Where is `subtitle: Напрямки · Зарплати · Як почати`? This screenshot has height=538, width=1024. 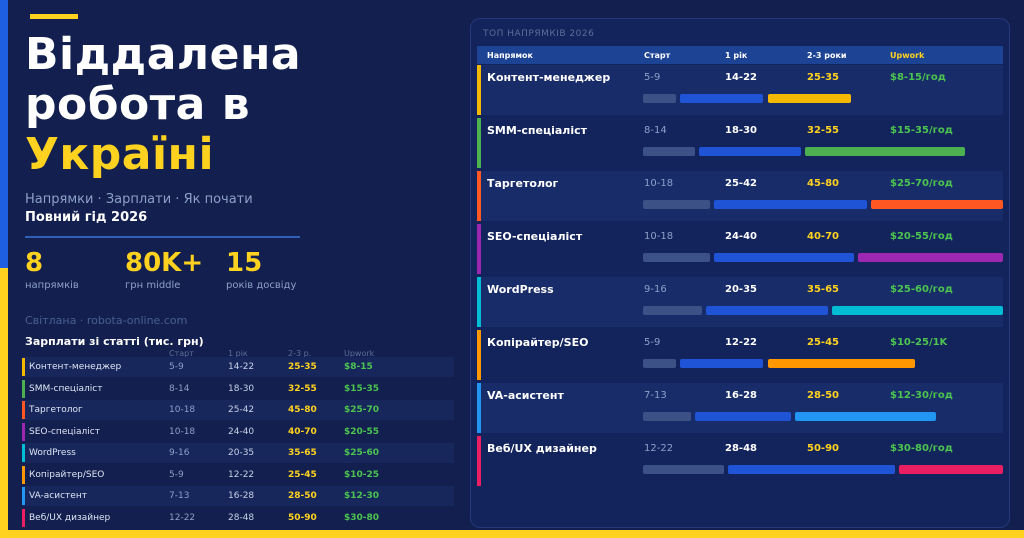 subtitle: Напрямки · Зарплати · Як почати is located at coordinates (139, 199).